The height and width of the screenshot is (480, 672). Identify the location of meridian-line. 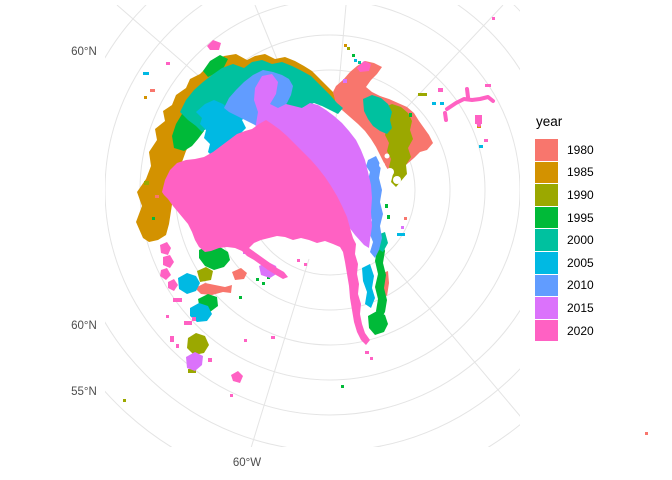
(447, 330).